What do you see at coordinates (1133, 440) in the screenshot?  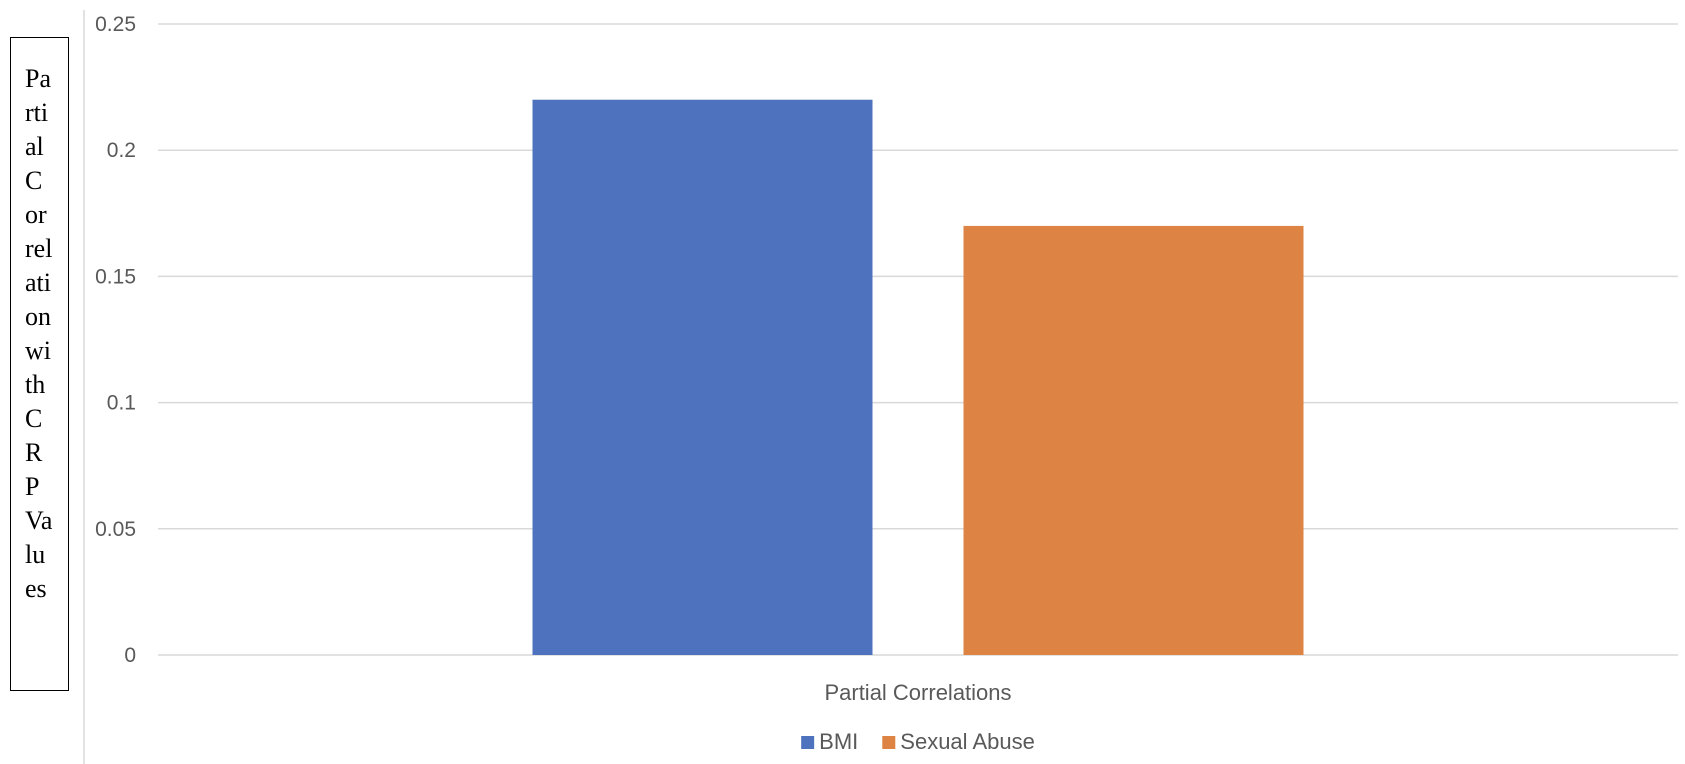 I see `bar-sexual-abuse` at bounding box center [1133, 440].